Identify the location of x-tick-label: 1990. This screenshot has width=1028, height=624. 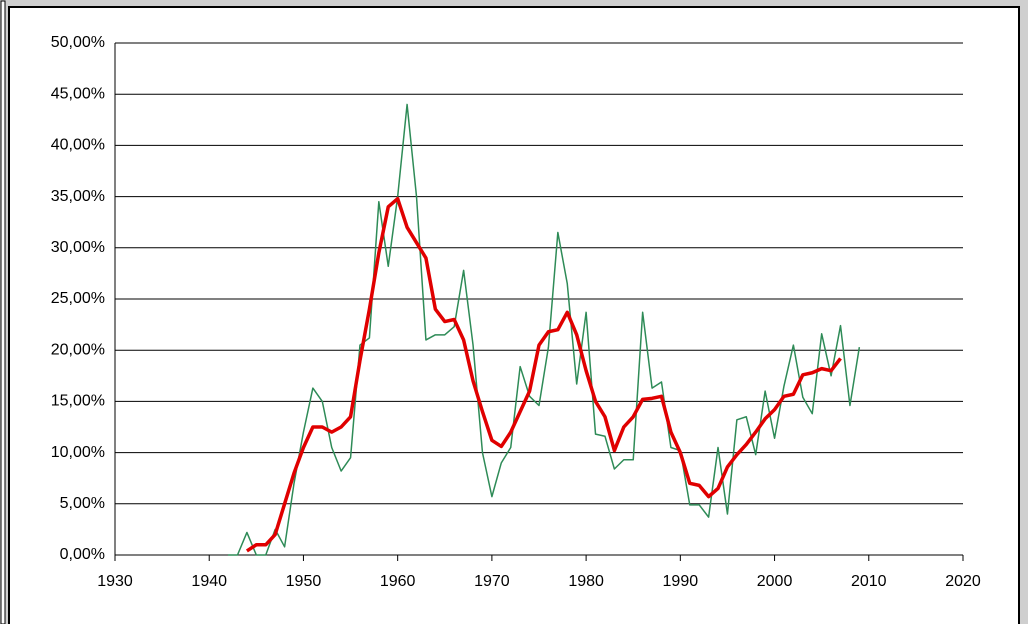
(681, 581).